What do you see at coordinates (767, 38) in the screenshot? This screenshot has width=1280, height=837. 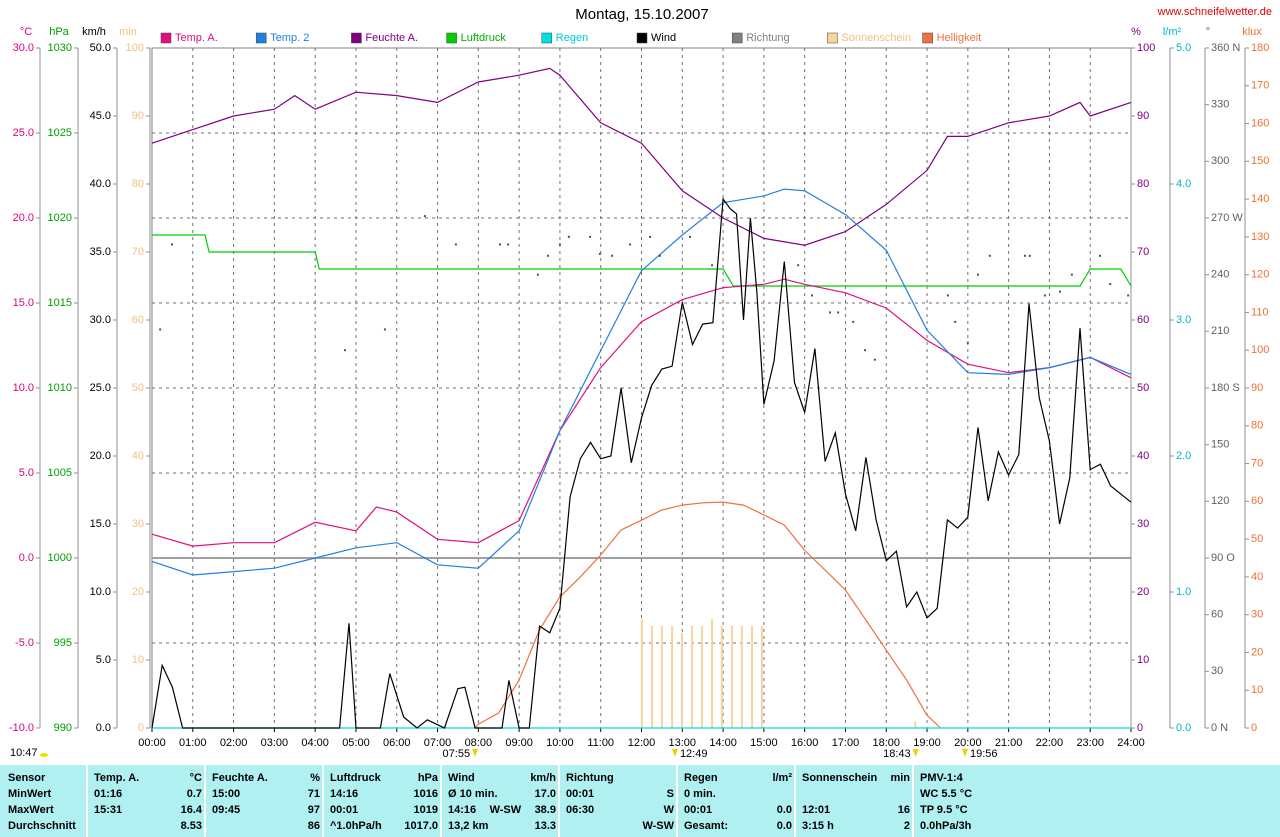 I see `legend-label: Richtung` at bounding box center [767, 38].